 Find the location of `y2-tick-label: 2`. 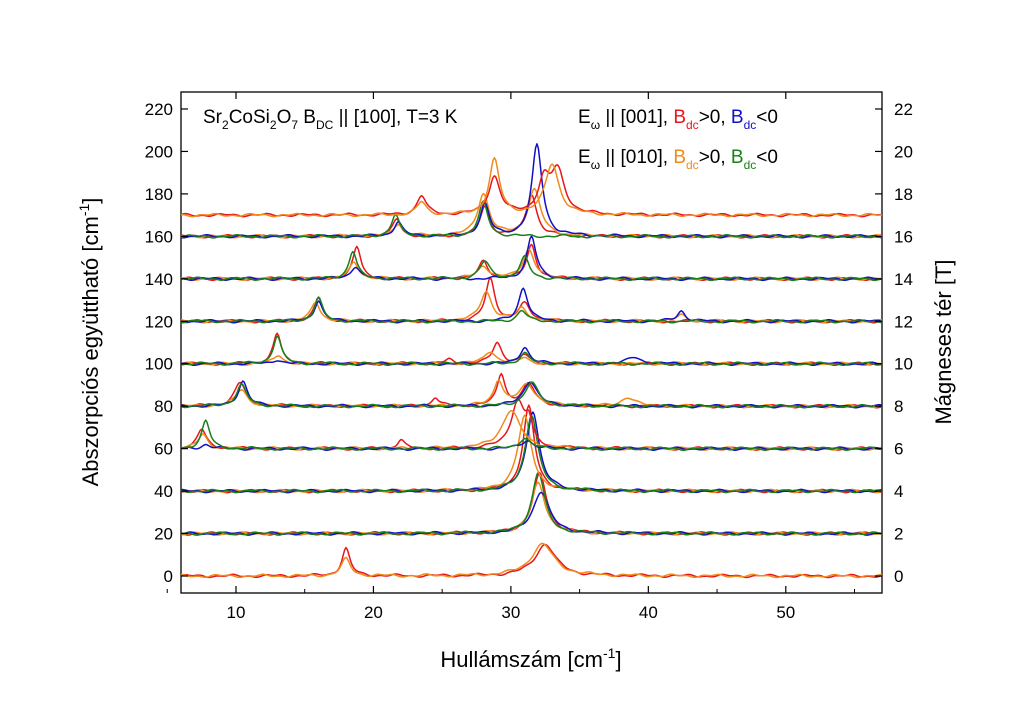

y2-tick-label: 2 is located at coordinates (898, 534).